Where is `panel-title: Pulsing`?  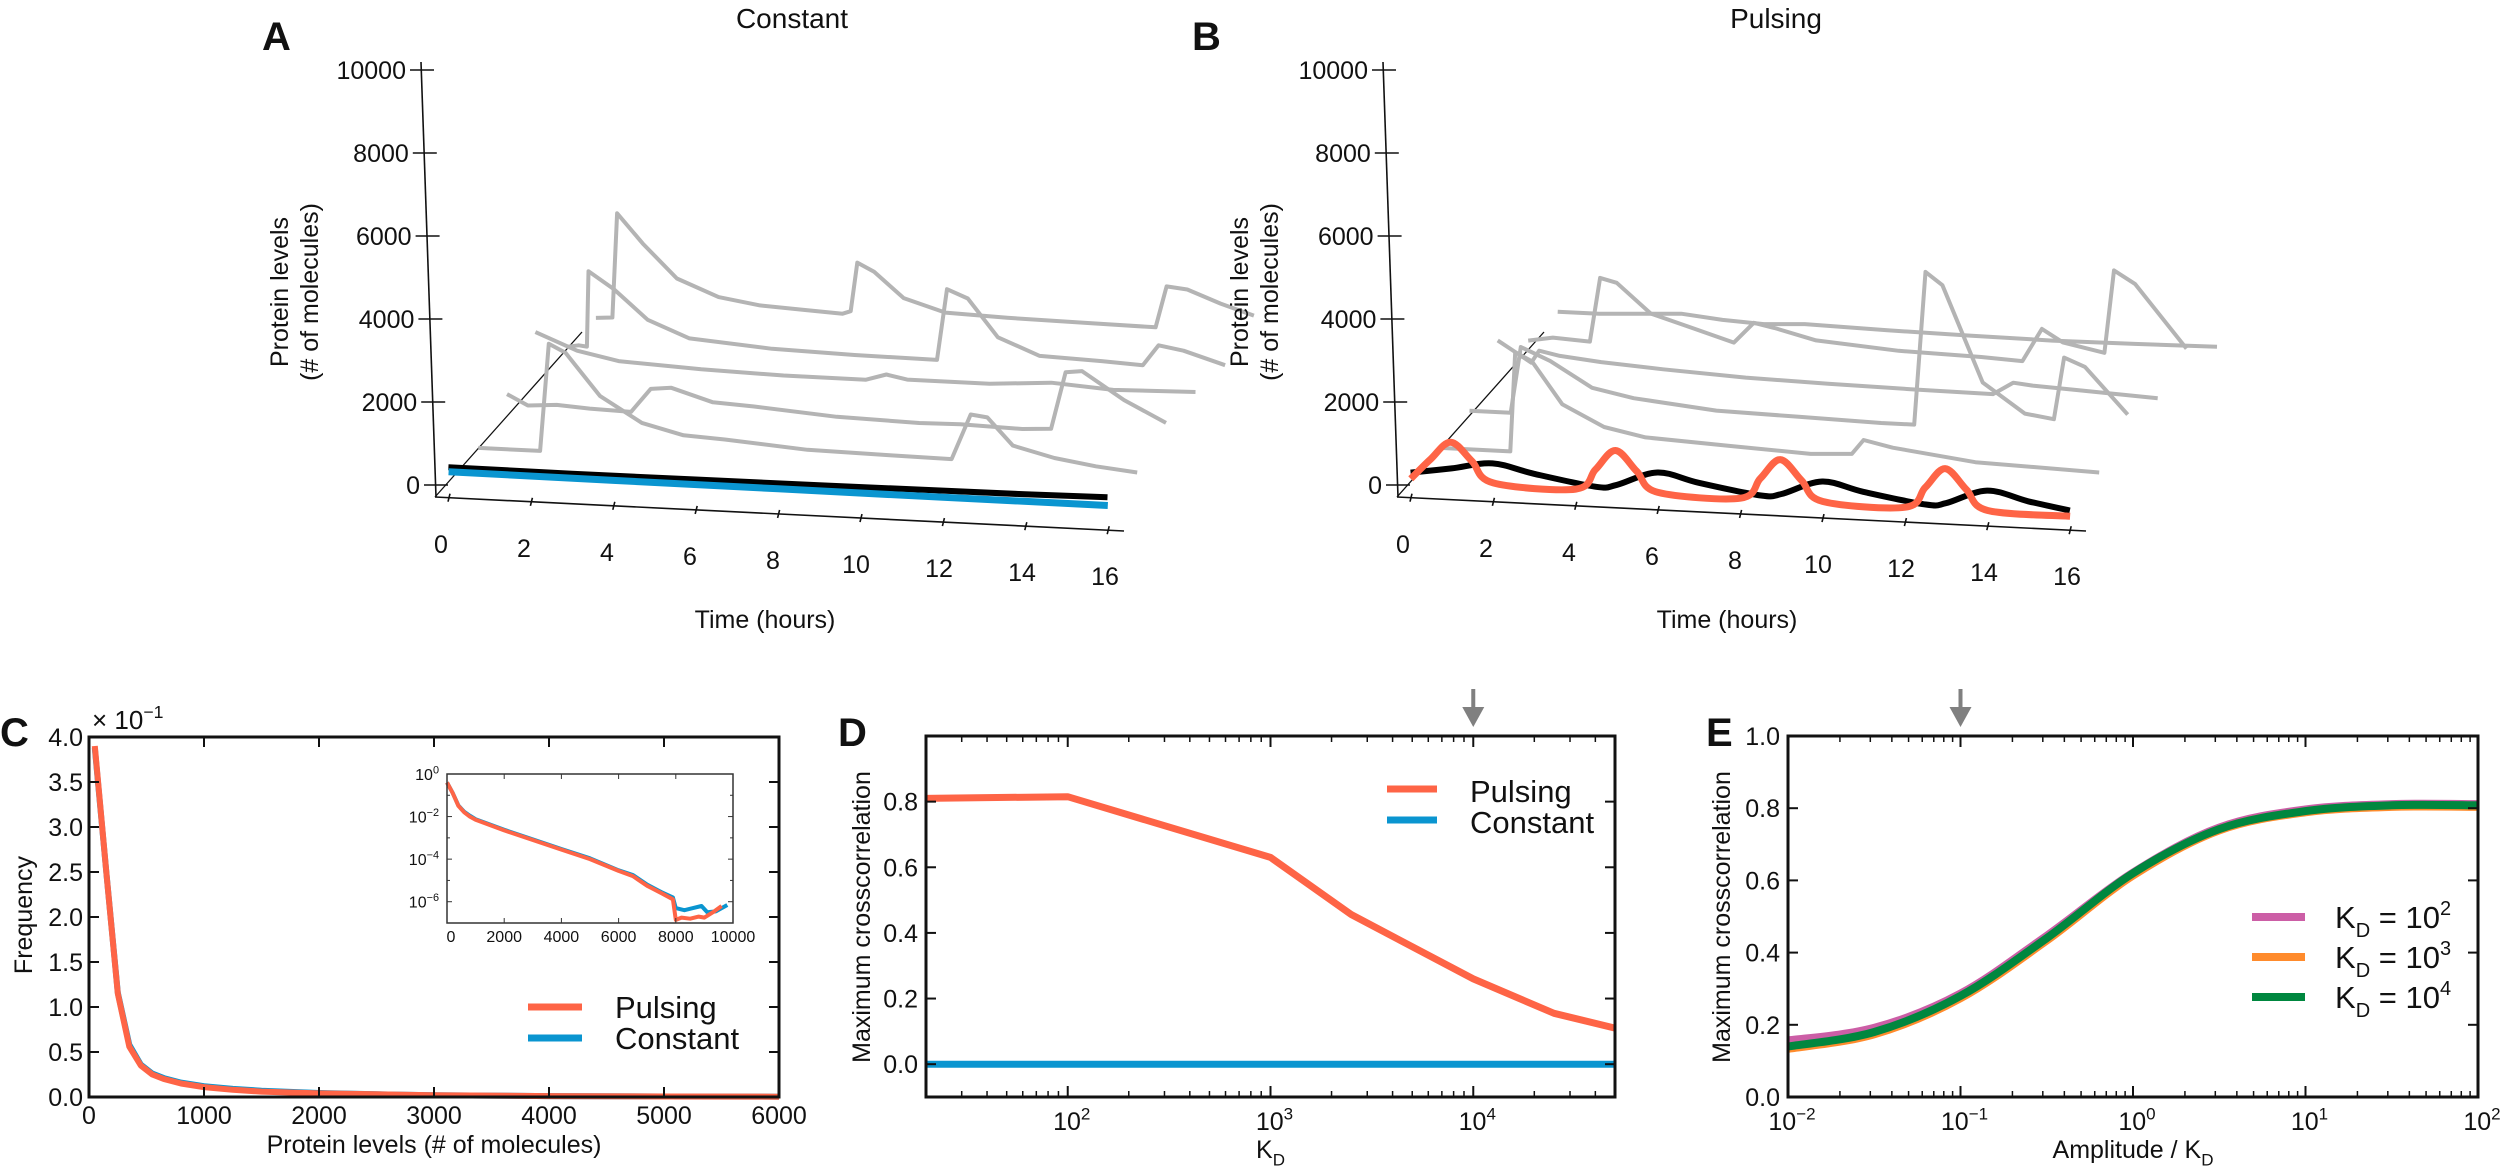
panel-title: Pulsing is located at coordinates (1776, 18).